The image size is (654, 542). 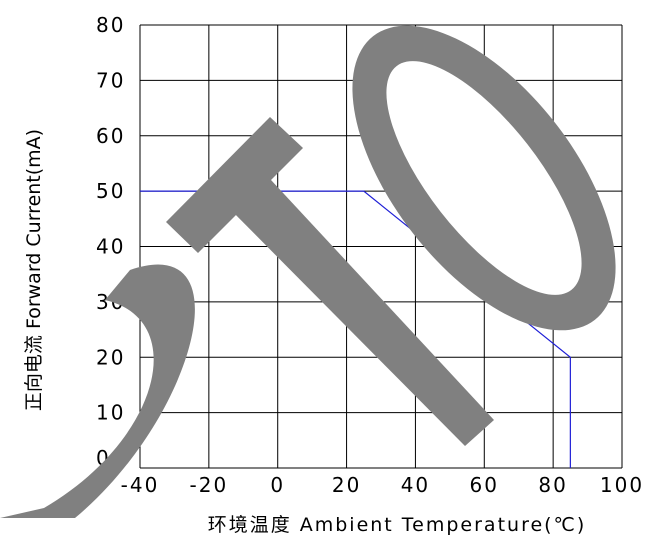 What do you see at coordinates (209, 485) in the screenshot?
I see `x-tick-label-1: -20` at bounding box center [209, 485].